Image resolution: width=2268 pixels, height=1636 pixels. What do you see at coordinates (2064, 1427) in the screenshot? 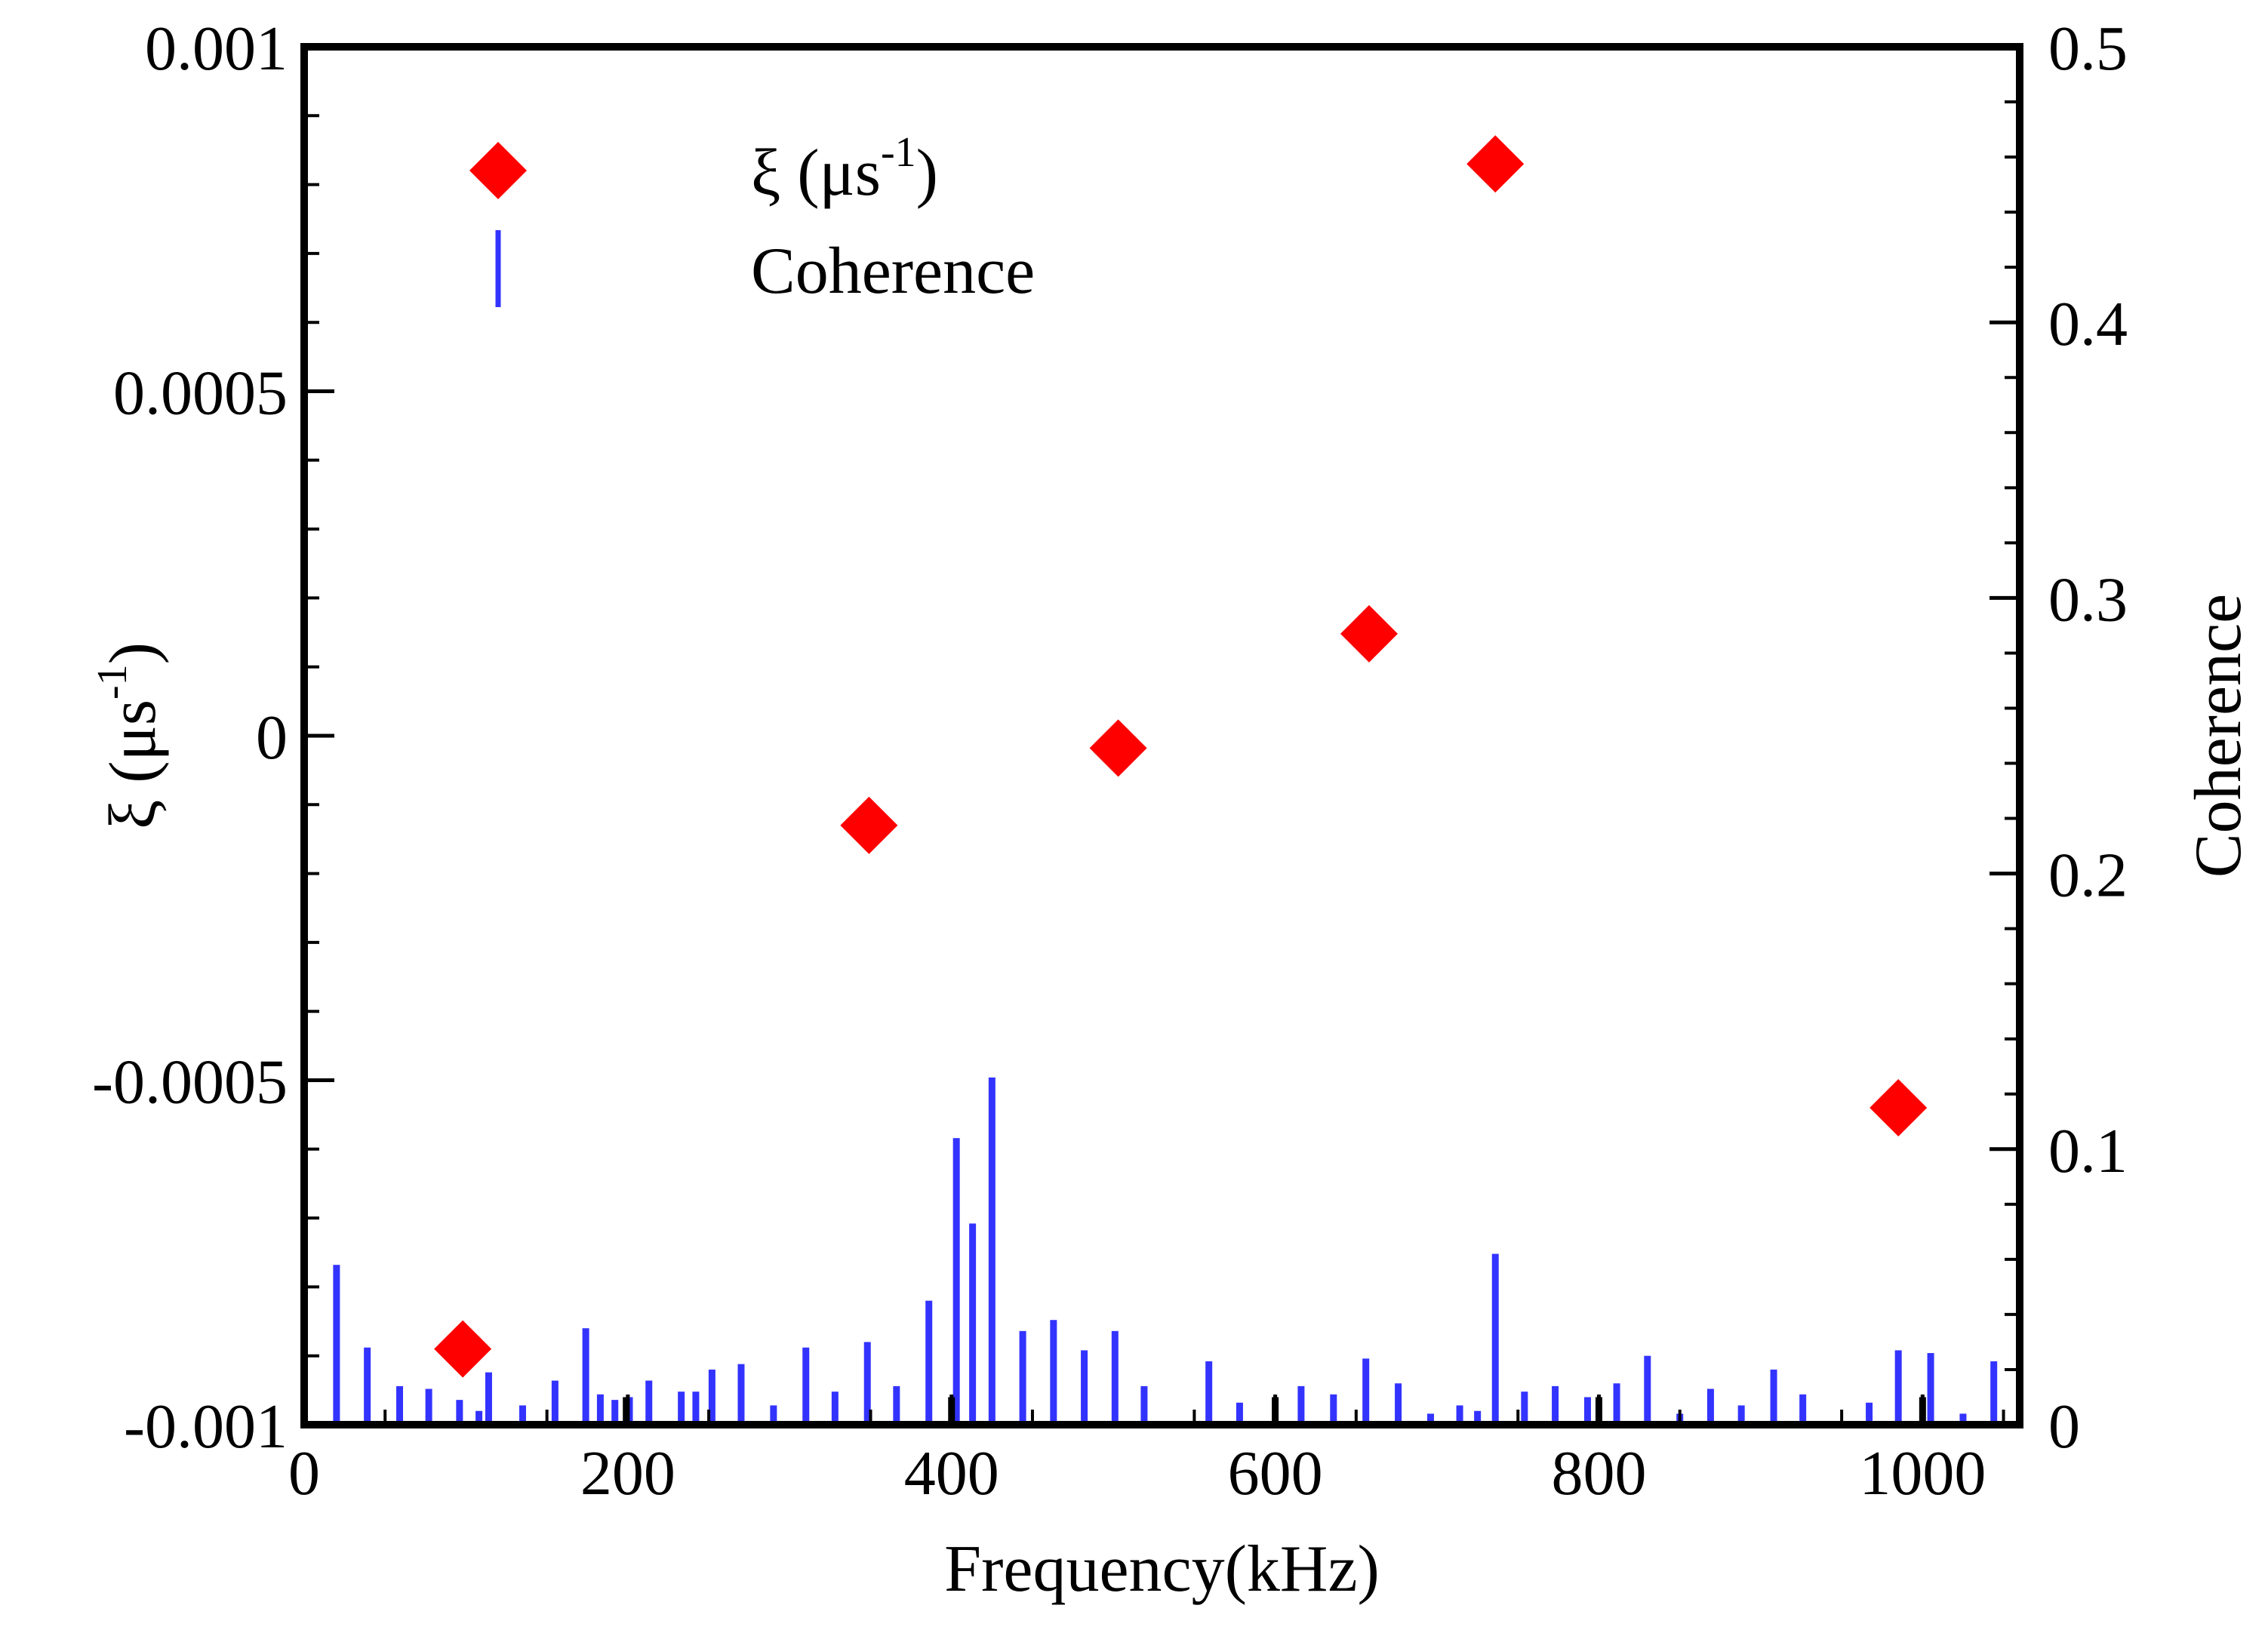
I see `y-right-tick-label: 0` at bounding box center [2064, 1427].